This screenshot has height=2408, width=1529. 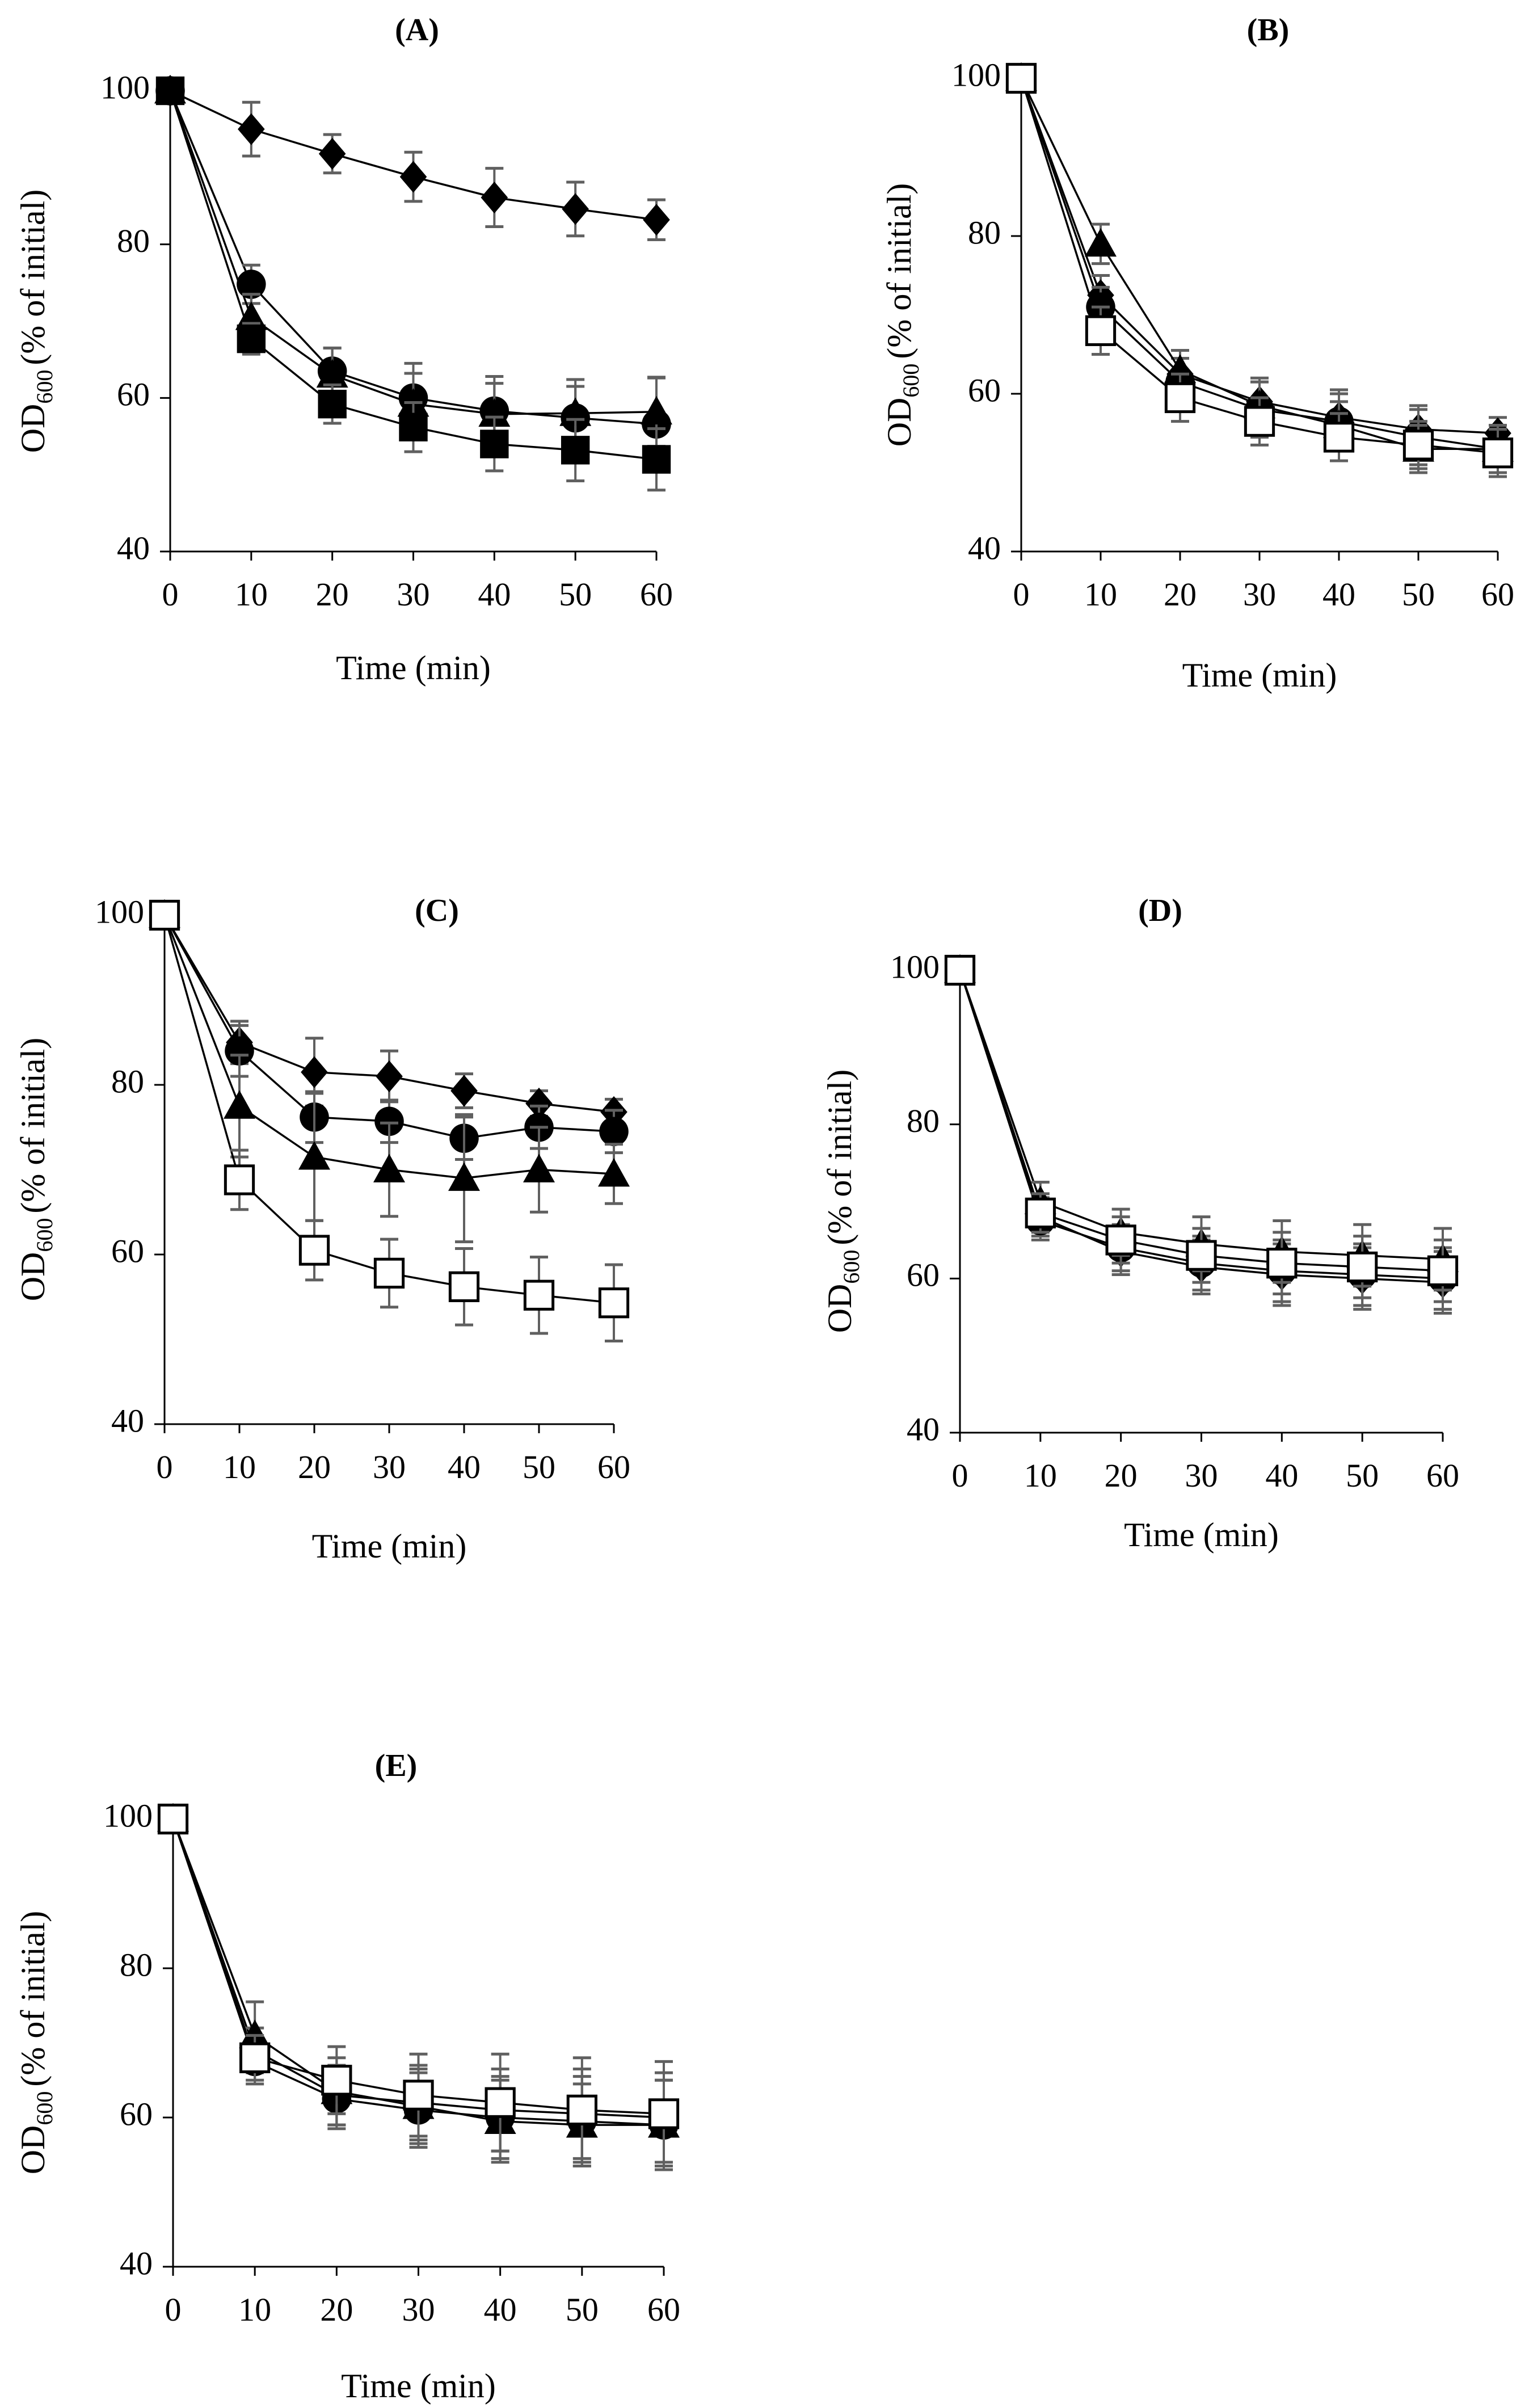 What do you see at coordinates (1268, 30) in the screenshot?
I see `panel-title: (B)` at bounding box center [1268, 30].